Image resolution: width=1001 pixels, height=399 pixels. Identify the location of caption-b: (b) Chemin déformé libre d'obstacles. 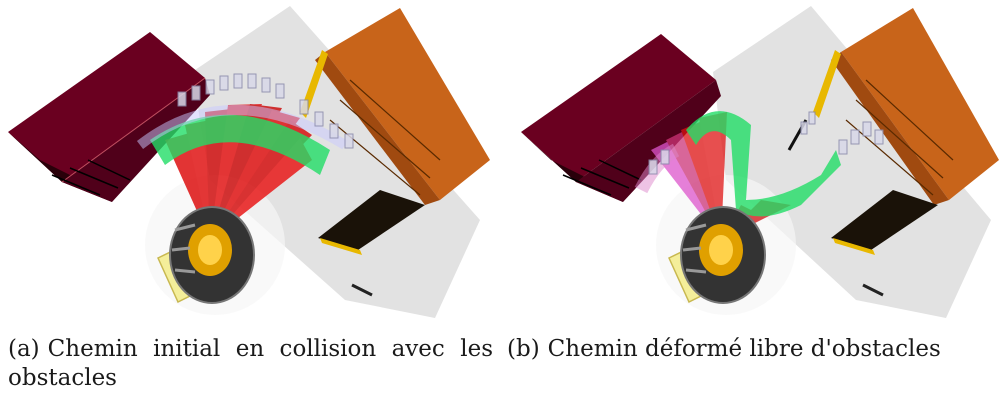
(752, 349).